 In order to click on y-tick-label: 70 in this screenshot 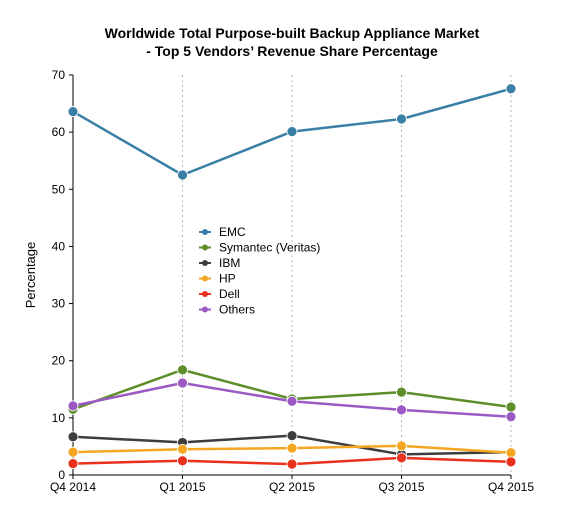, I will do `click(59, 75)`.